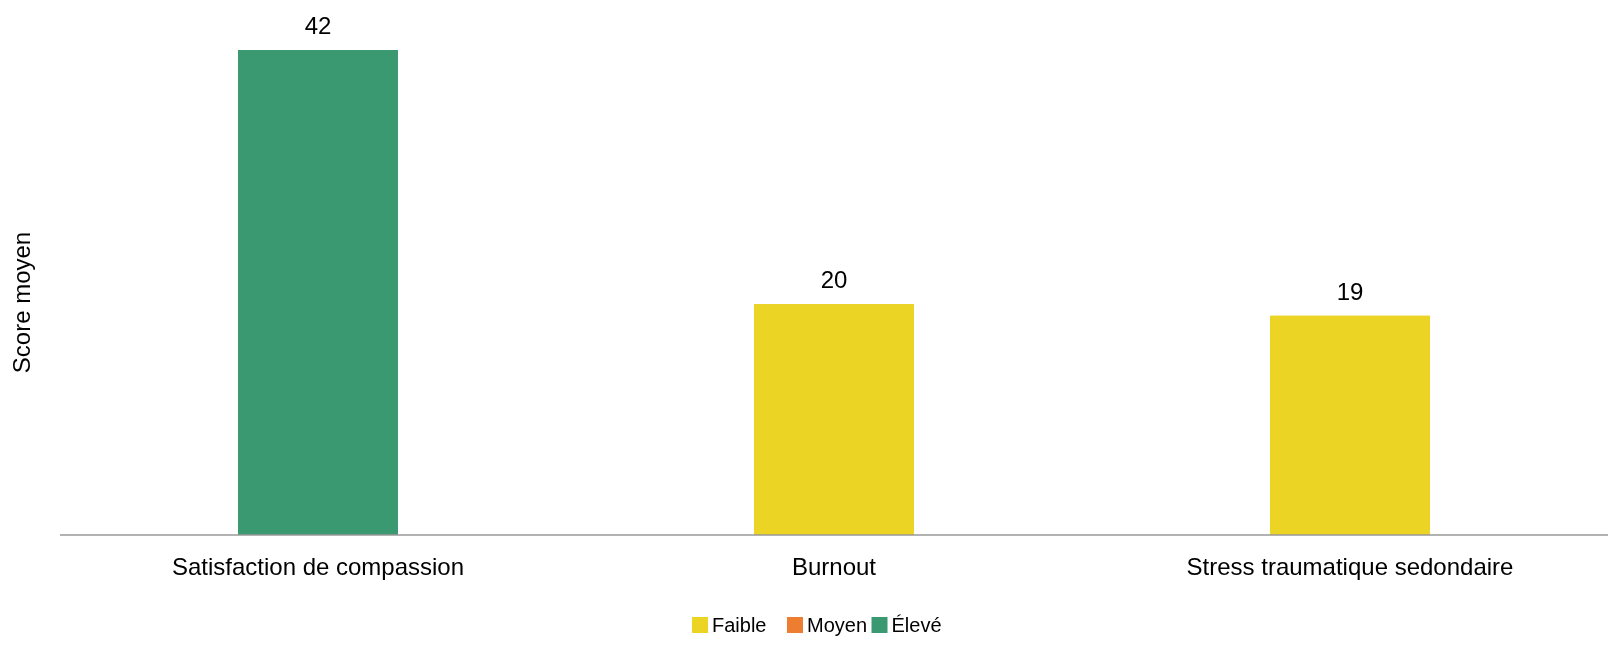  Describe the element at coordinates (1350, 566) in the screenshot. I see `x-tick-label: Stress traumatique sedondaire` at that location.